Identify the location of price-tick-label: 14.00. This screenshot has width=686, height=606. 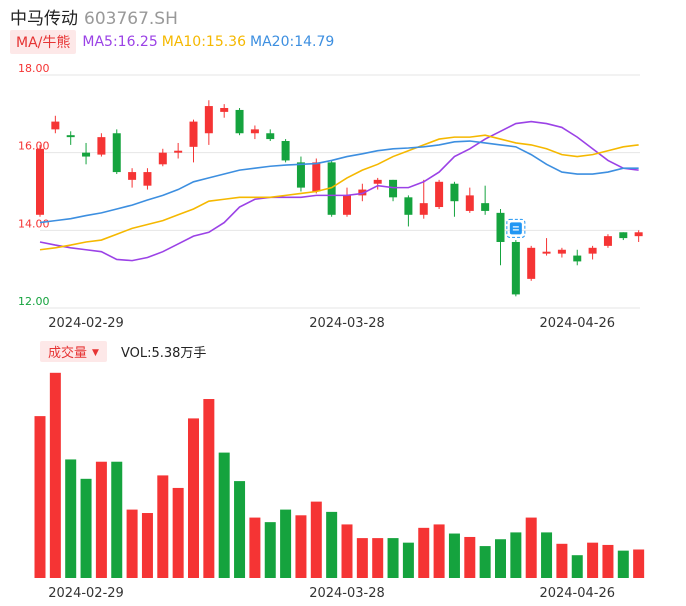
(34, 223).